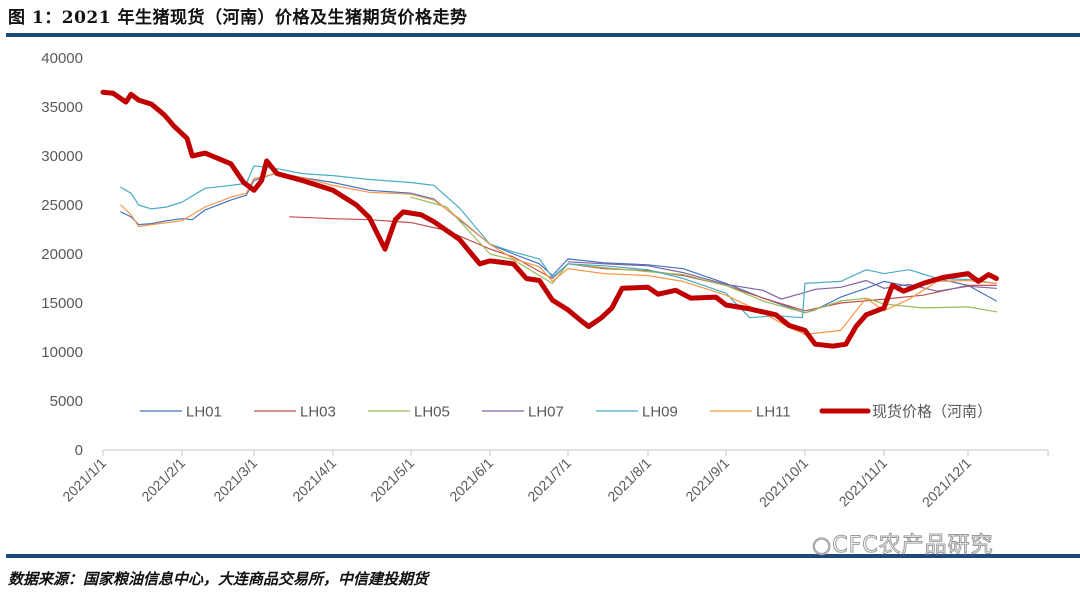 This screenshot has width=1080, height=593. I want to click on x-tick-label: 2021/5/1, so click(392, 480).